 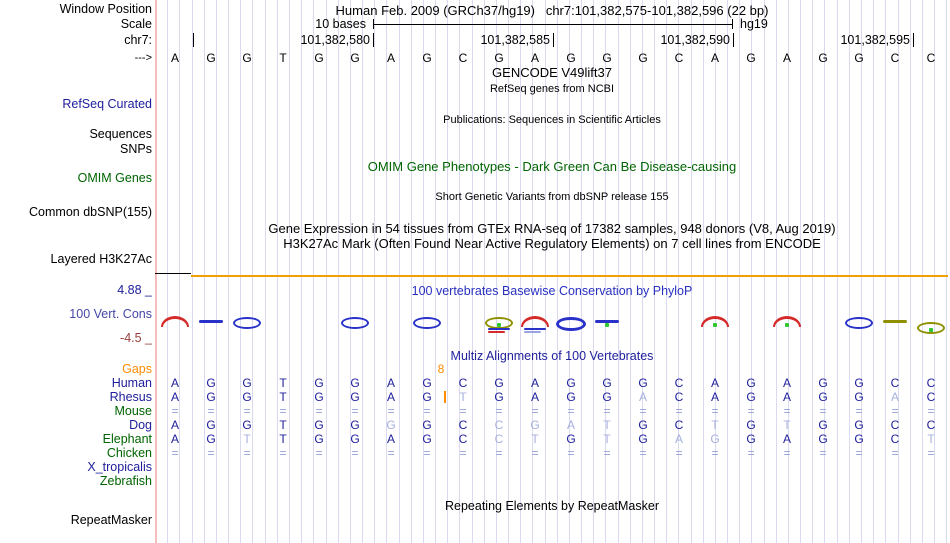 I want to click on ruler-coordinate: 101,382,585, so click(x=515, y=40).